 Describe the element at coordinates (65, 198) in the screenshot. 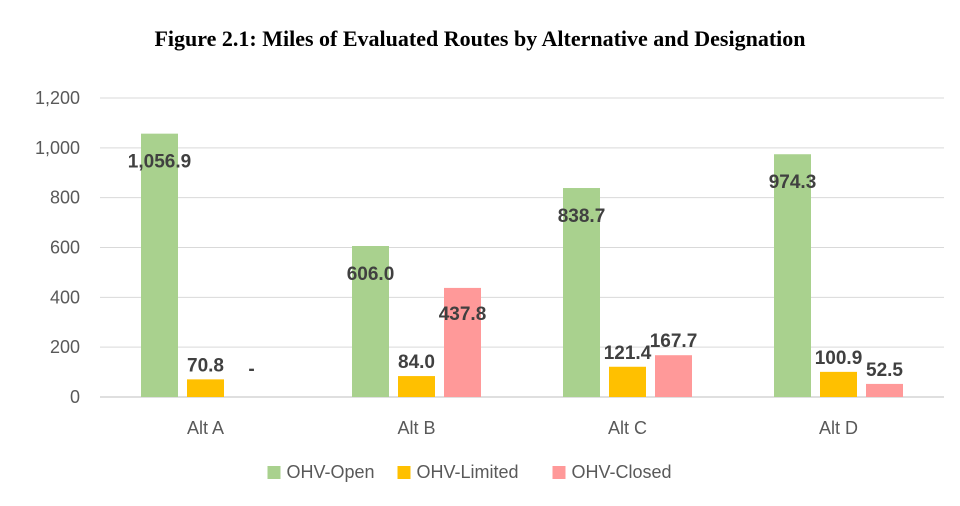

I see `y-tick-label: 800` at that location.